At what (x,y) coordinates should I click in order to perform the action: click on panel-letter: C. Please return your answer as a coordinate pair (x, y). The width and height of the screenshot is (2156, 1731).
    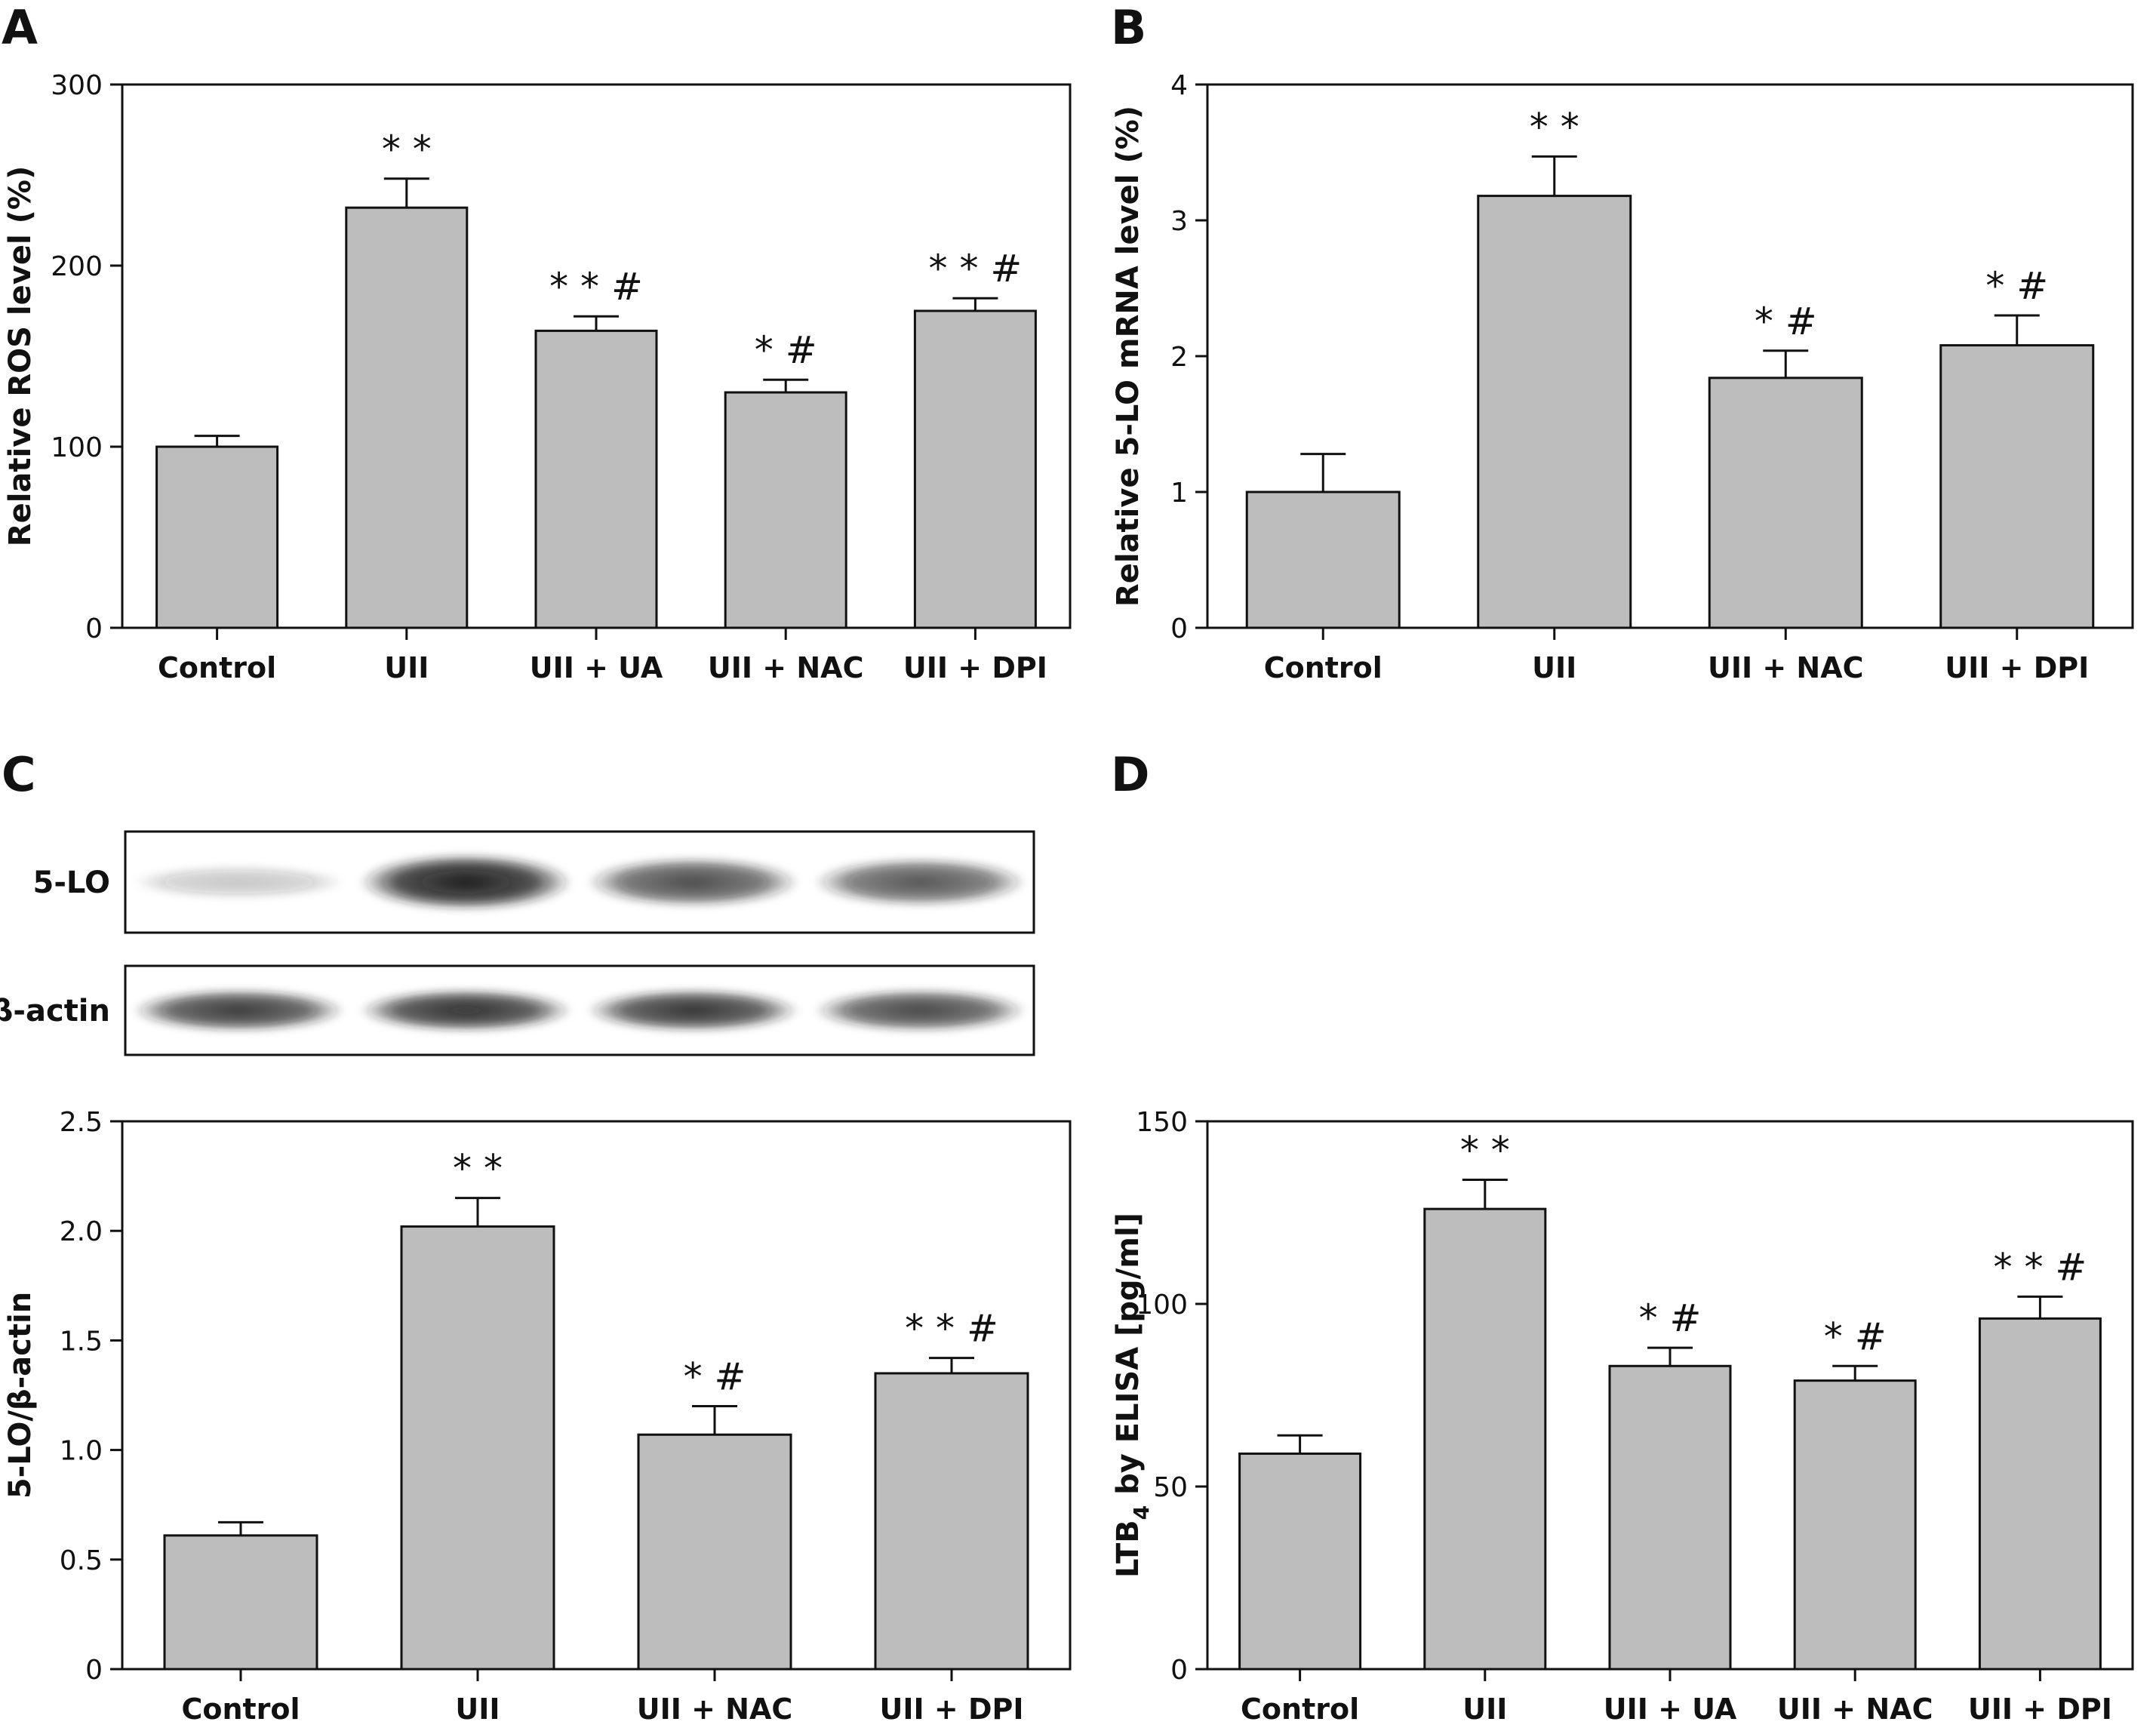
    Looking at the image, I should click on (19, 775).